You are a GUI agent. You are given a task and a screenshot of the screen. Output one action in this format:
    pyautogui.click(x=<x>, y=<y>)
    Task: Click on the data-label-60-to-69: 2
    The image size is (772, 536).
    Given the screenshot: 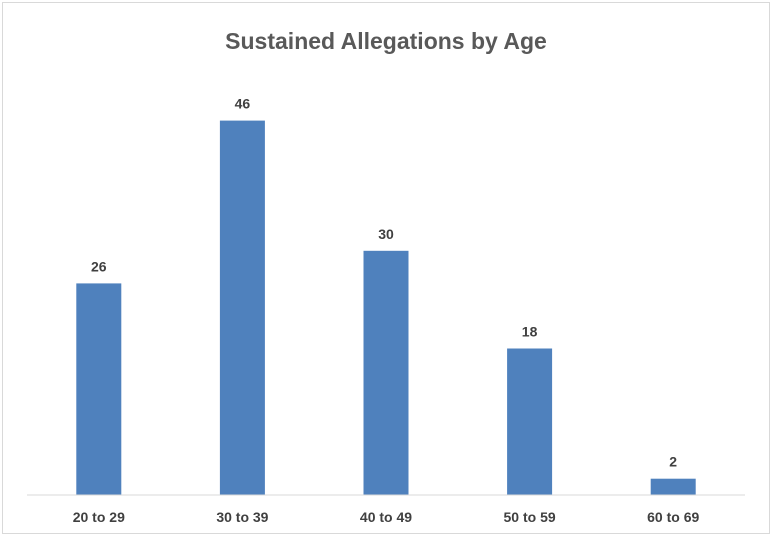 What is the action you would take?
    pyautogui.click(x=673, y=462)
    